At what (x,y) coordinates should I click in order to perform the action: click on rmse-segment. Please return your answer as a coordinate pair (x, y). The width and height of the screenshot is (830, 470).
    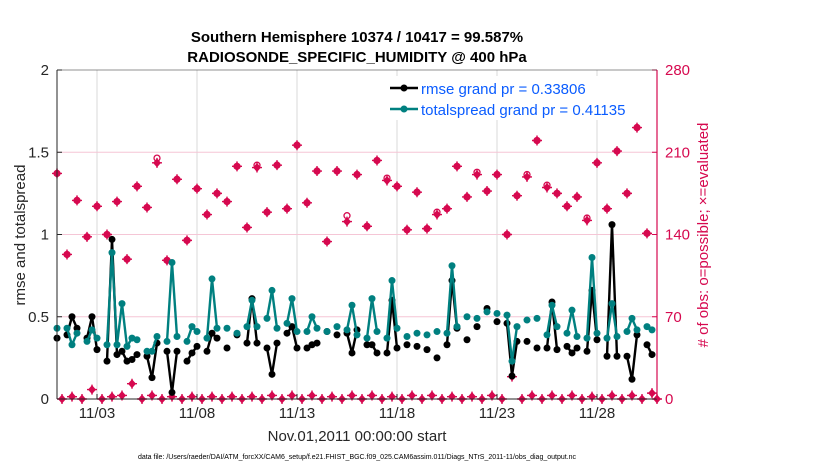
    Looking at the image, I should click on (294, 337).